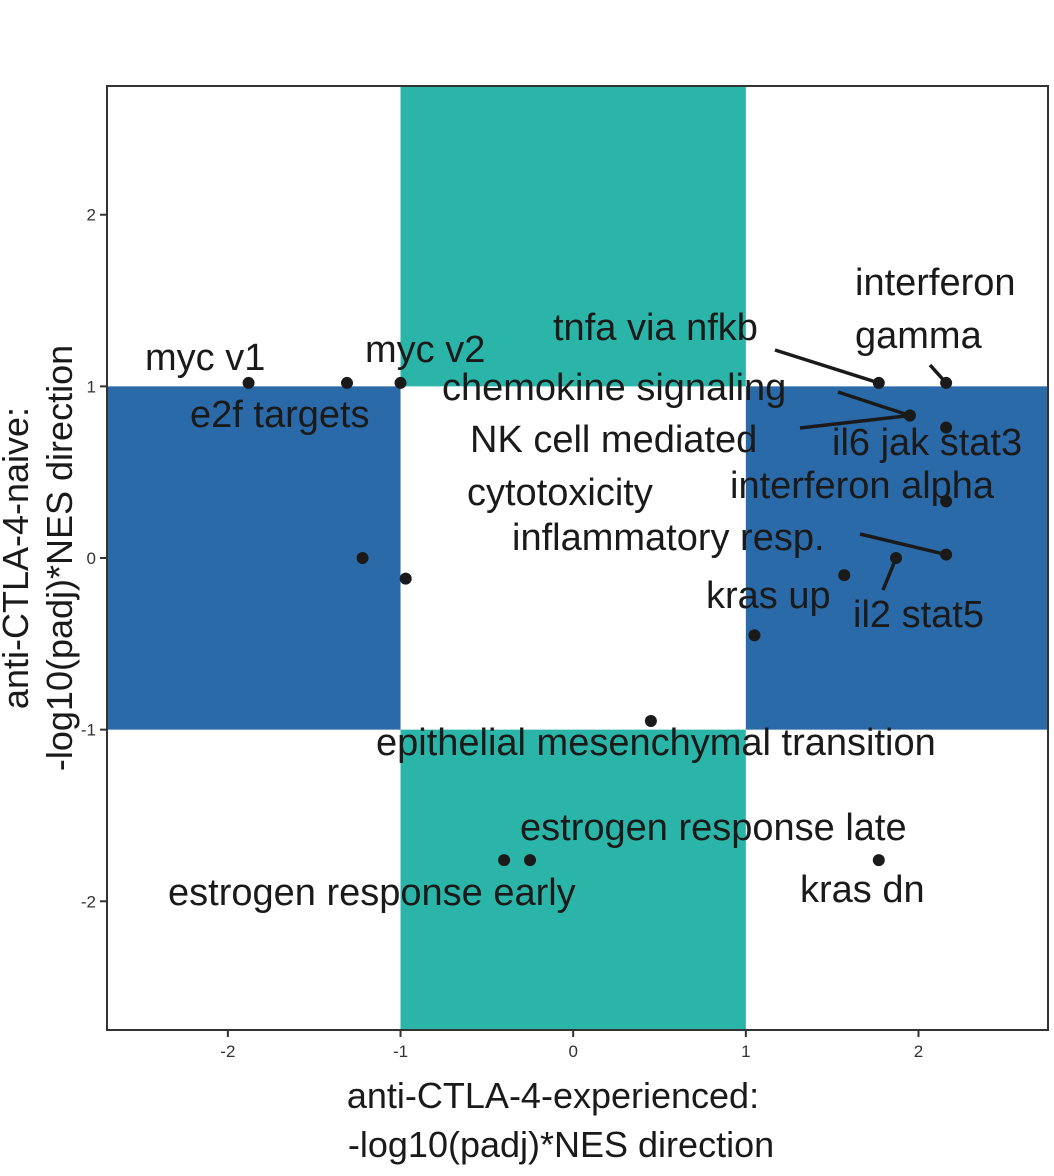  What do you see at coordinates (18, 558) in the screenshot?
I see `y-axis-title-line-1: anti-CTLA-4-naive:` at bounding box center [18, 558].